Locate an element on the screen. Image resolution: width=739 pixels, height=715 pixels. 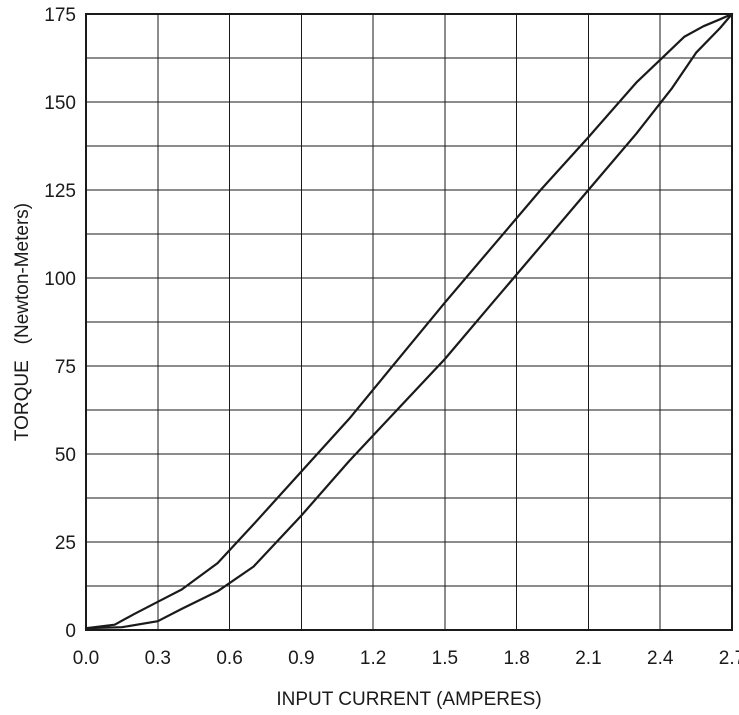
y-tick-label: 125 is located at coordinates (60, 191).